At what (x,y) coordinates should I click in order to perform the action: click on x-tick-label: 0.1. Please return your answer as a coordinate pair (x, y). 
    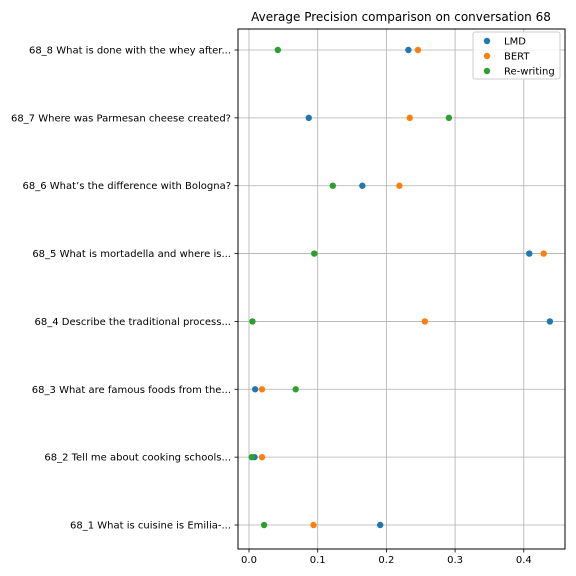
    Looking at the image, I should click on (318, 560).